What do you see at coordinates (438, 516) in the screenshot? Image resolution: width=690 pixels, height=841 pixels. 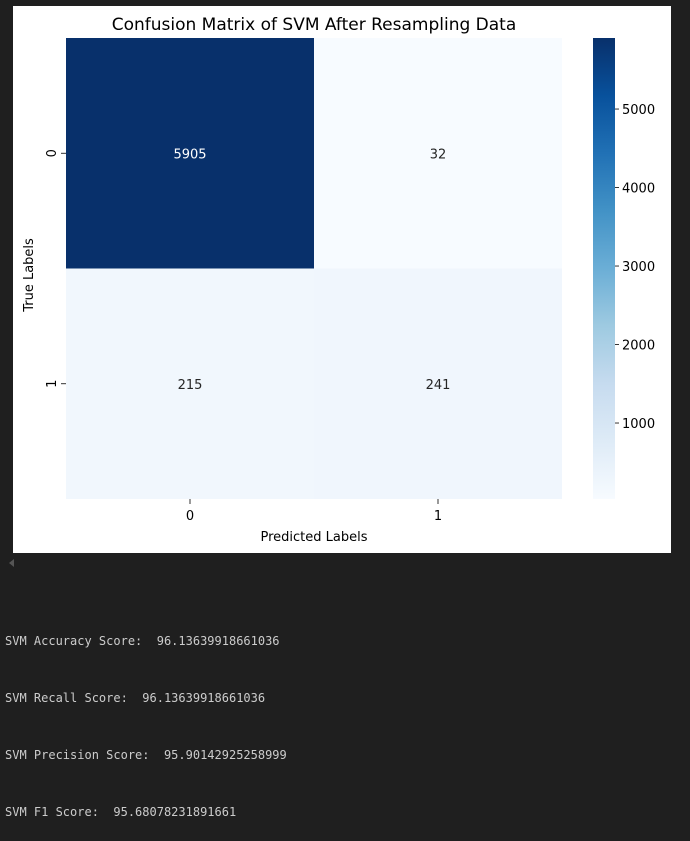 I see `x-tick-label-1: 1` at bounding box center [438, 516].